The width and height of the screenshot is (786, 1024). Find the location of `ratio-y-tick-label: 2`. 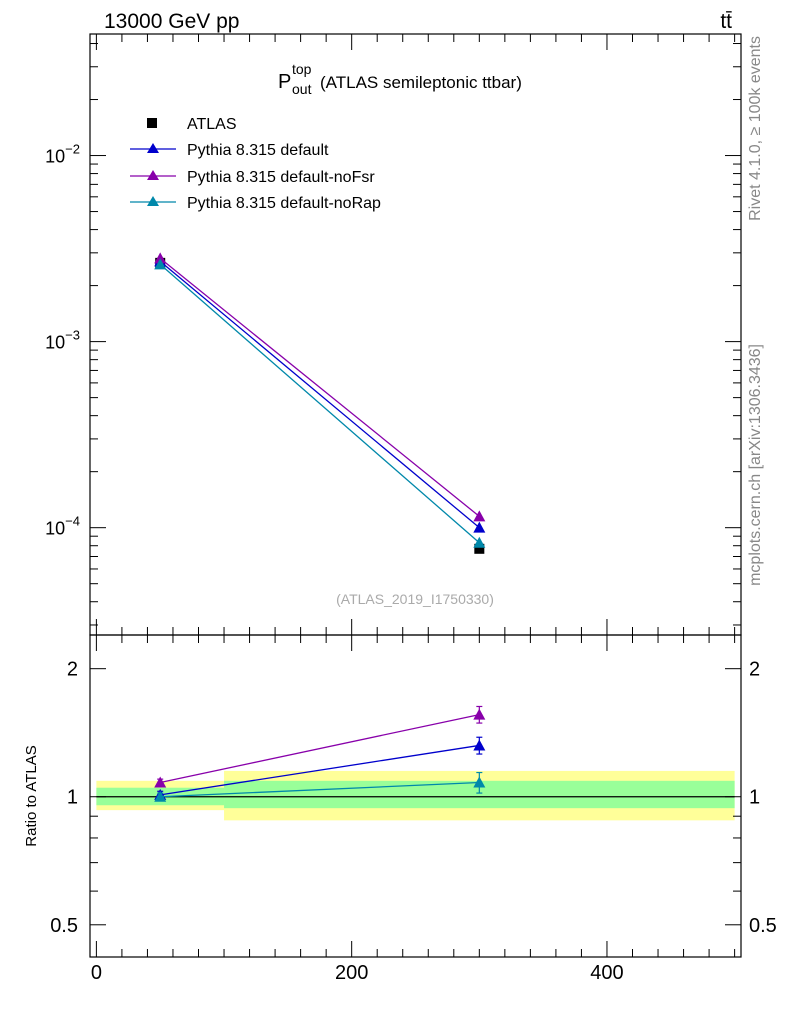

ratio-y-tick-label: 2 is located at coordinates (72, 670).